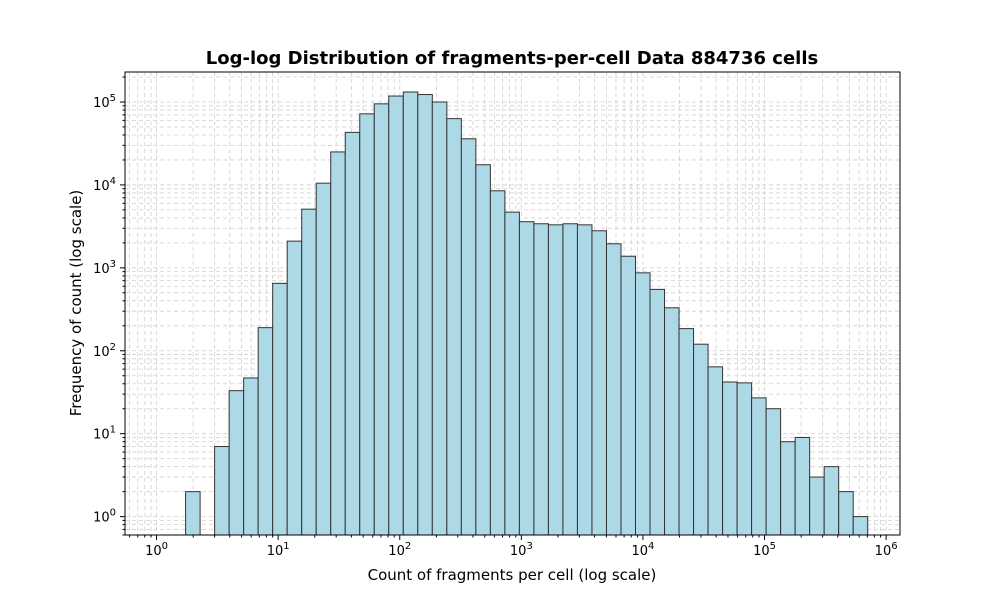 Image resolution: width=1000 pixels, height=600 pixels. Describe the element at coordinates (512, 575) in the screenshot. I see `x-axis-title: Count of fragments per cell (log scale)` at that location.